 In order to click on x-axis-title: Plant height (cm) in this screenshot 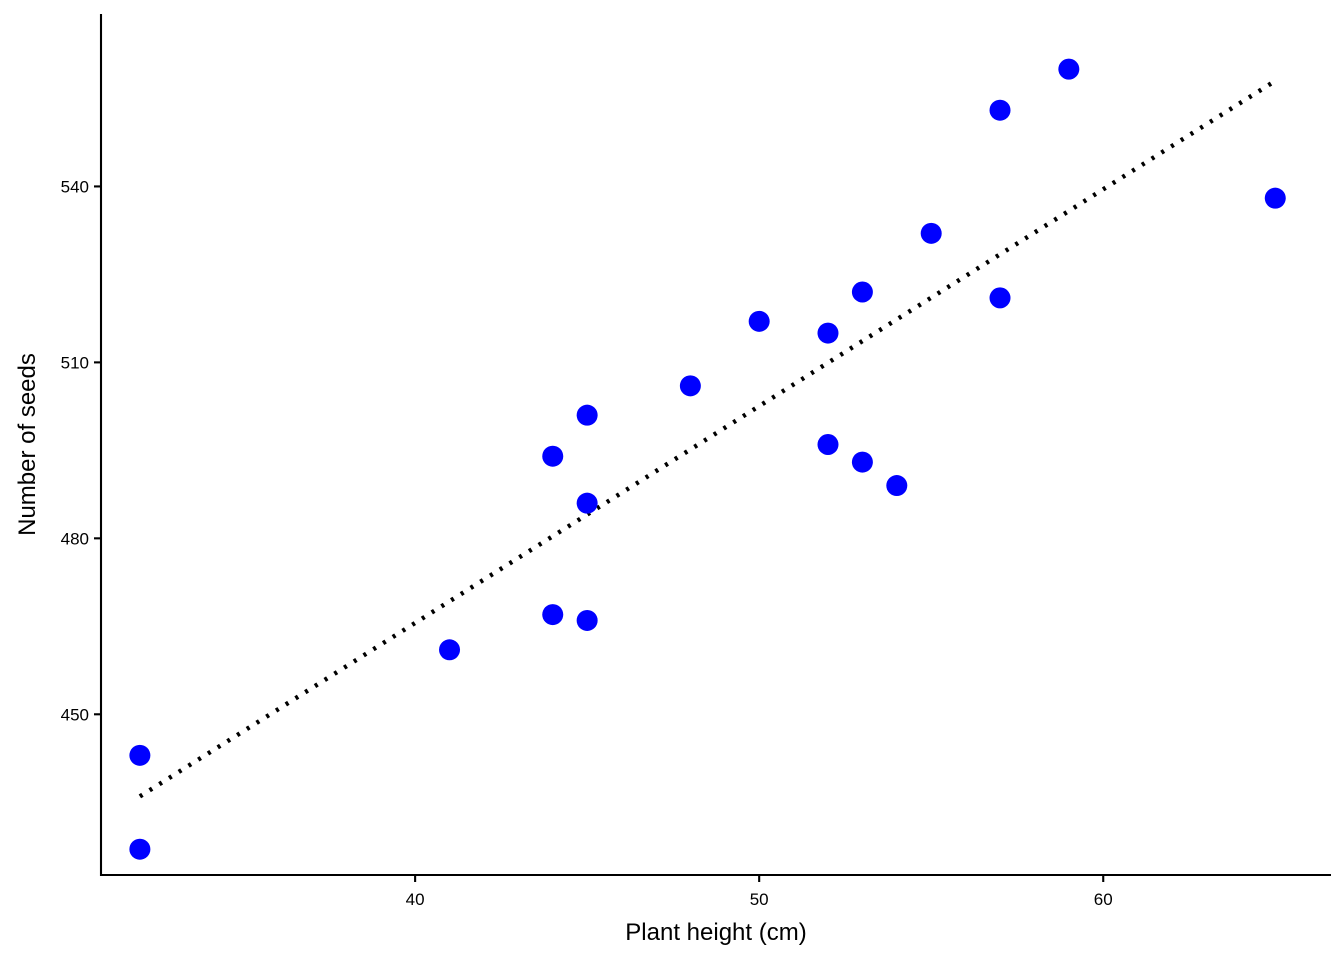, I will do `click(715, 932)`.